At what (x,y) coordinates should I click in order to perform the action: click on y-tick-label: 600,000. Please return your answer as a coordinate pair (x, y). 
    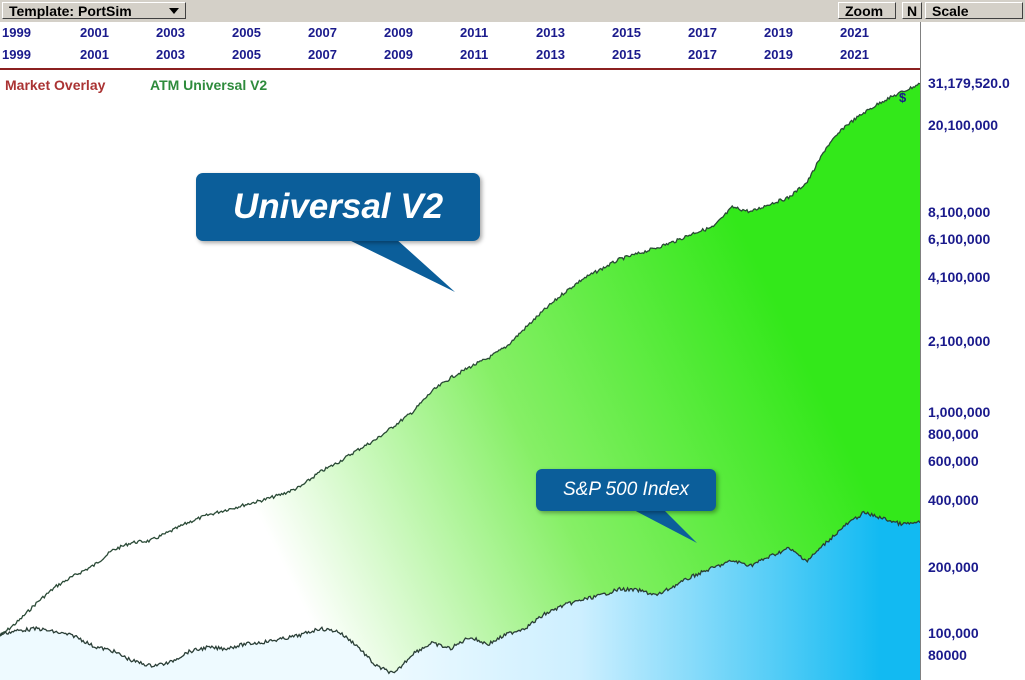
    Looking at the image, I should click on (953, 461).